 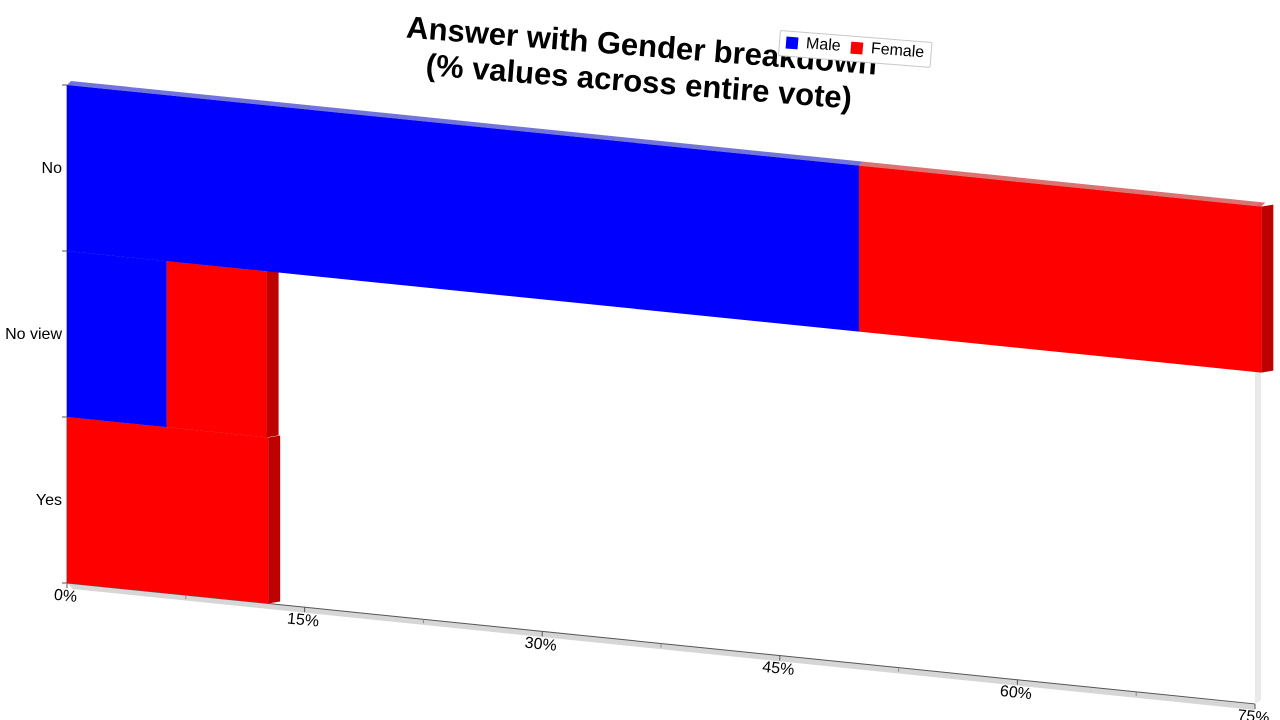 I want to click on x-tick-label: 15%, so click(x=303, y=620).